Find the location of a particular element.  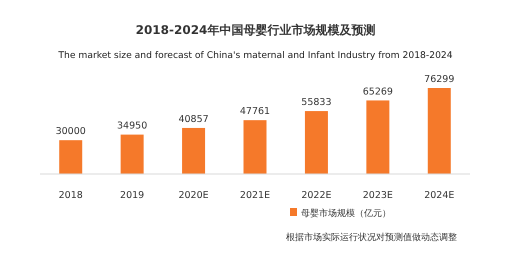

data-label: 47761 is located at coordinates (255, 112).